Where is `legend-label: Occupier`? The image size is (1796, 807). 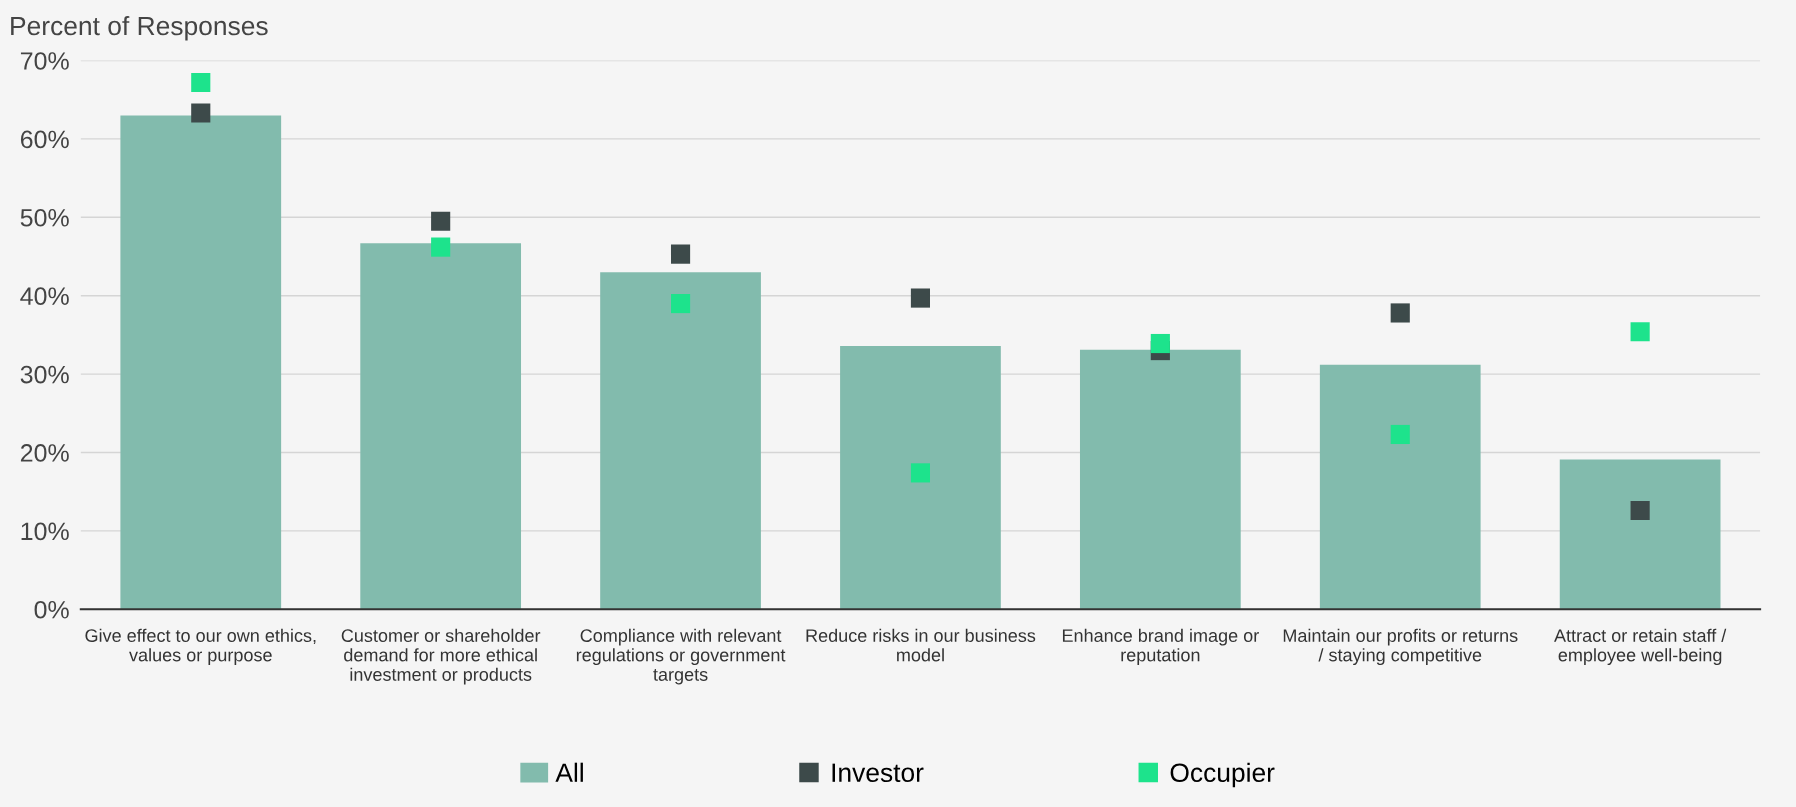 legend-label: Occupier is located at coordinates (1222, 775).